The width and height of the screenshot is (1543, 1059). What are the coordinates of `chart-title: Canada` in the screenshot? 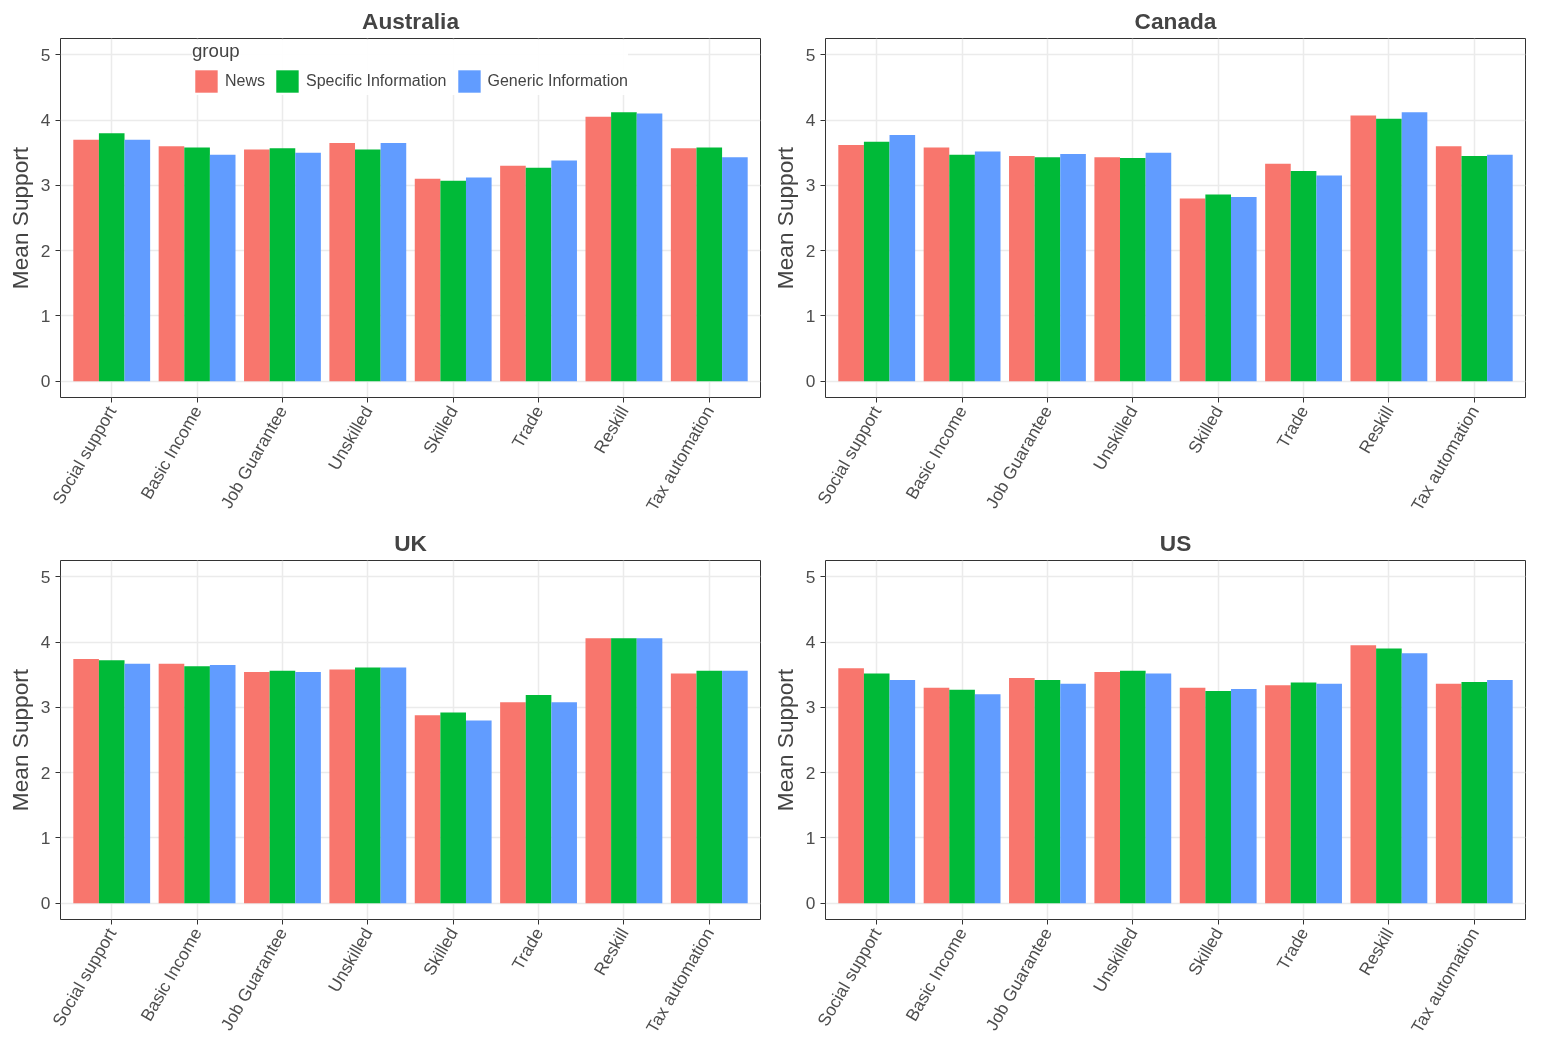 It's located at (1175, 20).